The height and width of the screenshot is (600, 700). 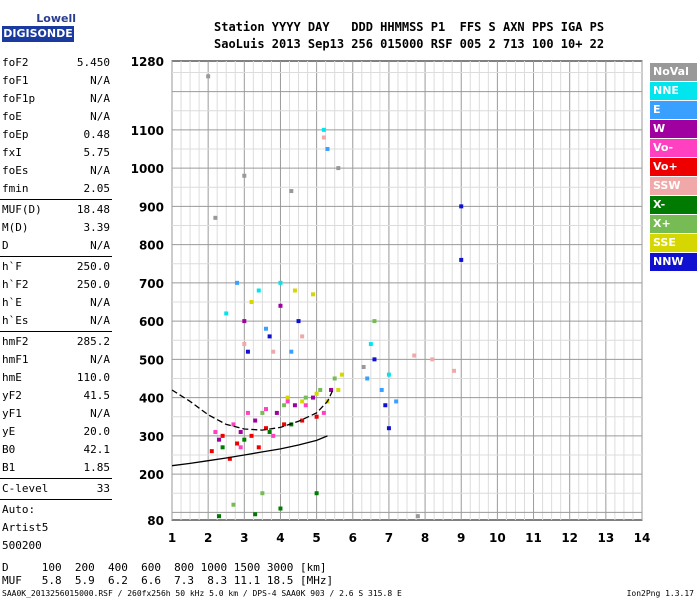 I want to click on y-tick-label: 1000, so click(x=147, y=169).